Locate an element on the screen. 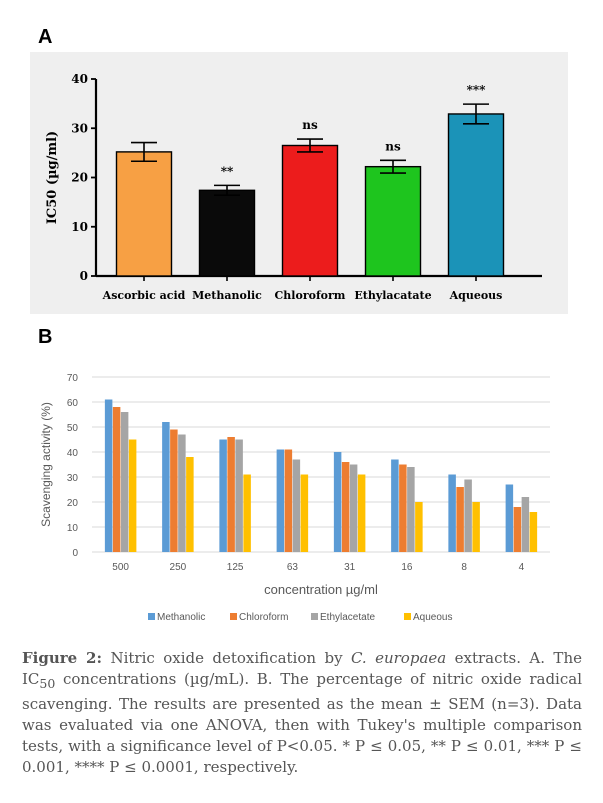 This screenshot has height=803, width=603. bar-ascorbic-acid is located at coordinates (144, 214).